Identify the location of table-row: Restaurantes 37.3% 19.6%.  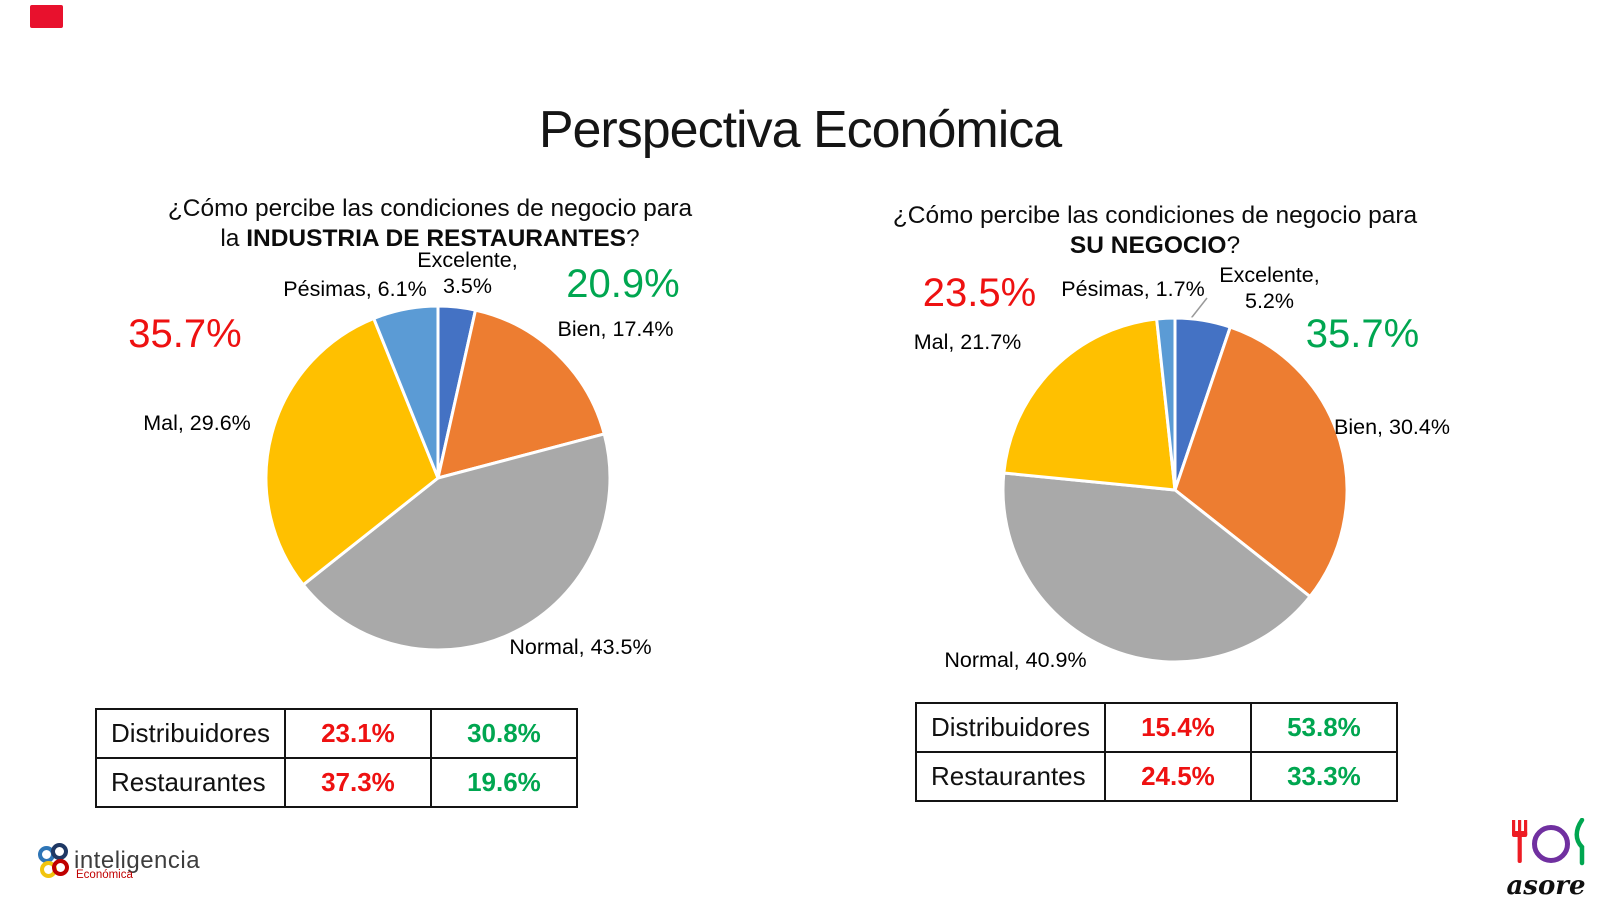
(336, 782).